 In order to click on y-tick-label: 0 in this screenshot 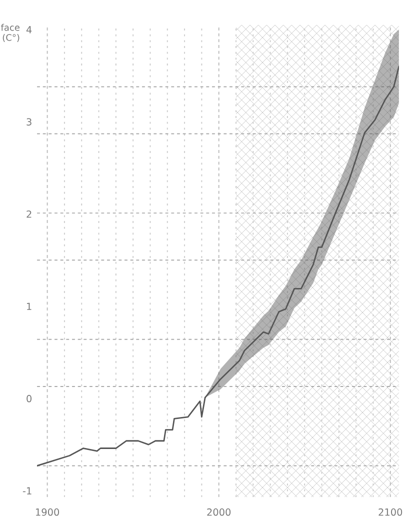, I will do `click(29, 398)`.